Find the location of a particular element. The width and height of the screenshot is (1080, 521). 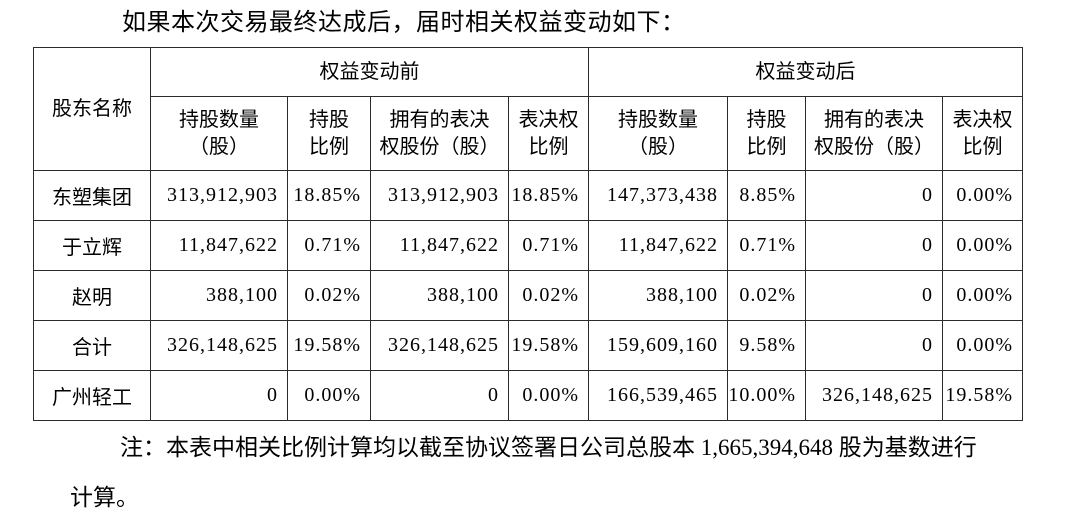

voting-ratio-after-cell: 19.58% is located at coordinates (982, 395).